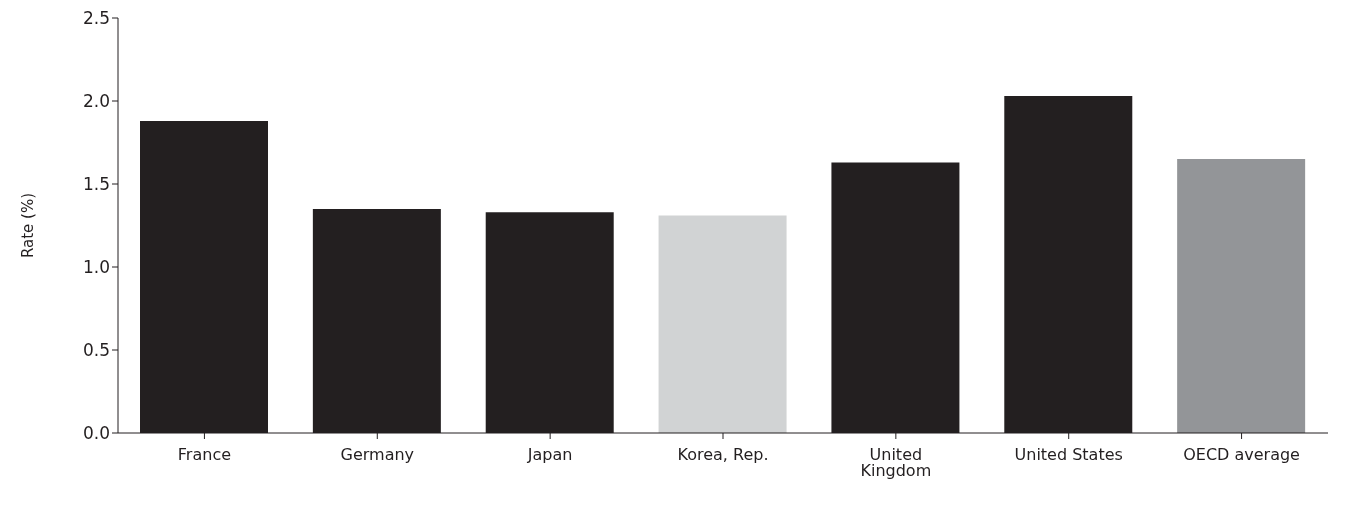  I want to click on y-tick-label: 1.5, so click(96, 184).